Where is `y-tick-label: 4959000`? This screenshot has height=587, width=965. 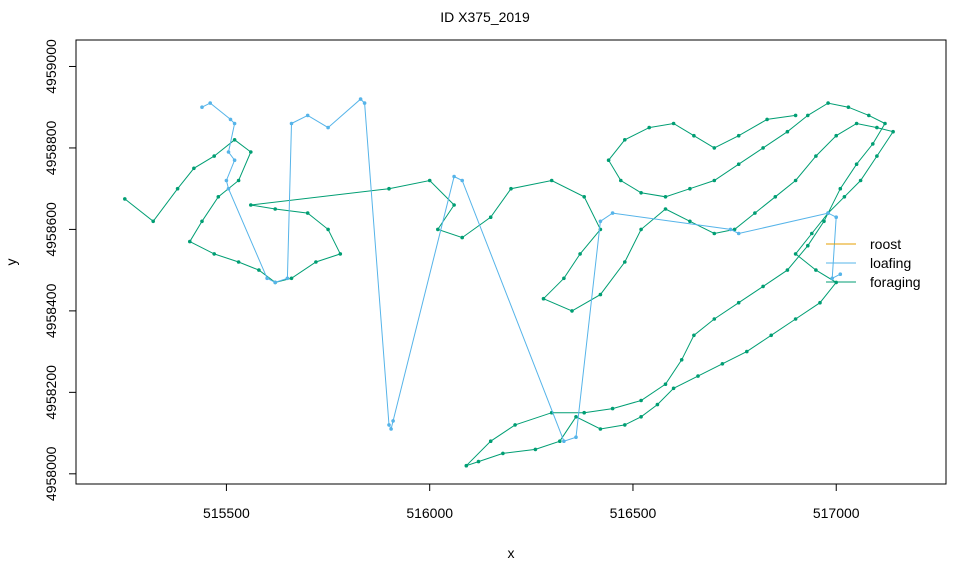 y-tick-label: 4959000 is located at coordinates (51, 66).